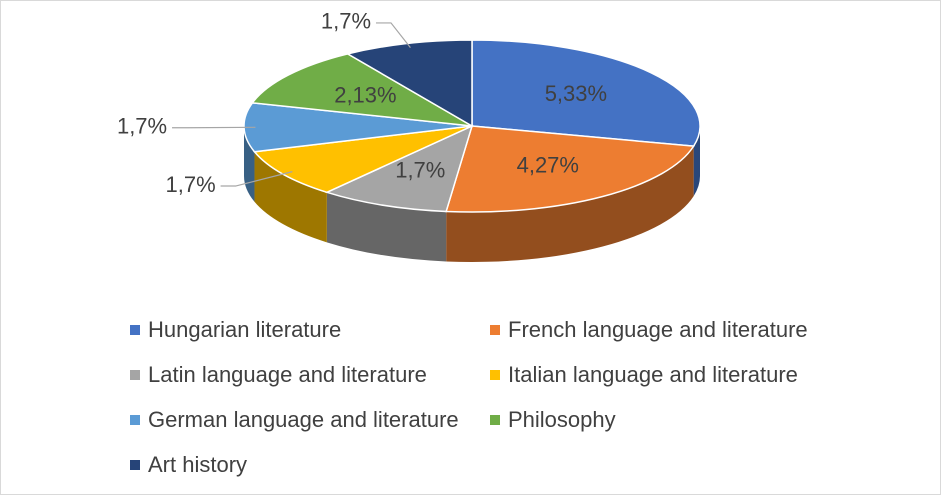  Describe the element at coordinates (562, 419) in the screenshot. I see `legend-label: Philosophy` at that location.